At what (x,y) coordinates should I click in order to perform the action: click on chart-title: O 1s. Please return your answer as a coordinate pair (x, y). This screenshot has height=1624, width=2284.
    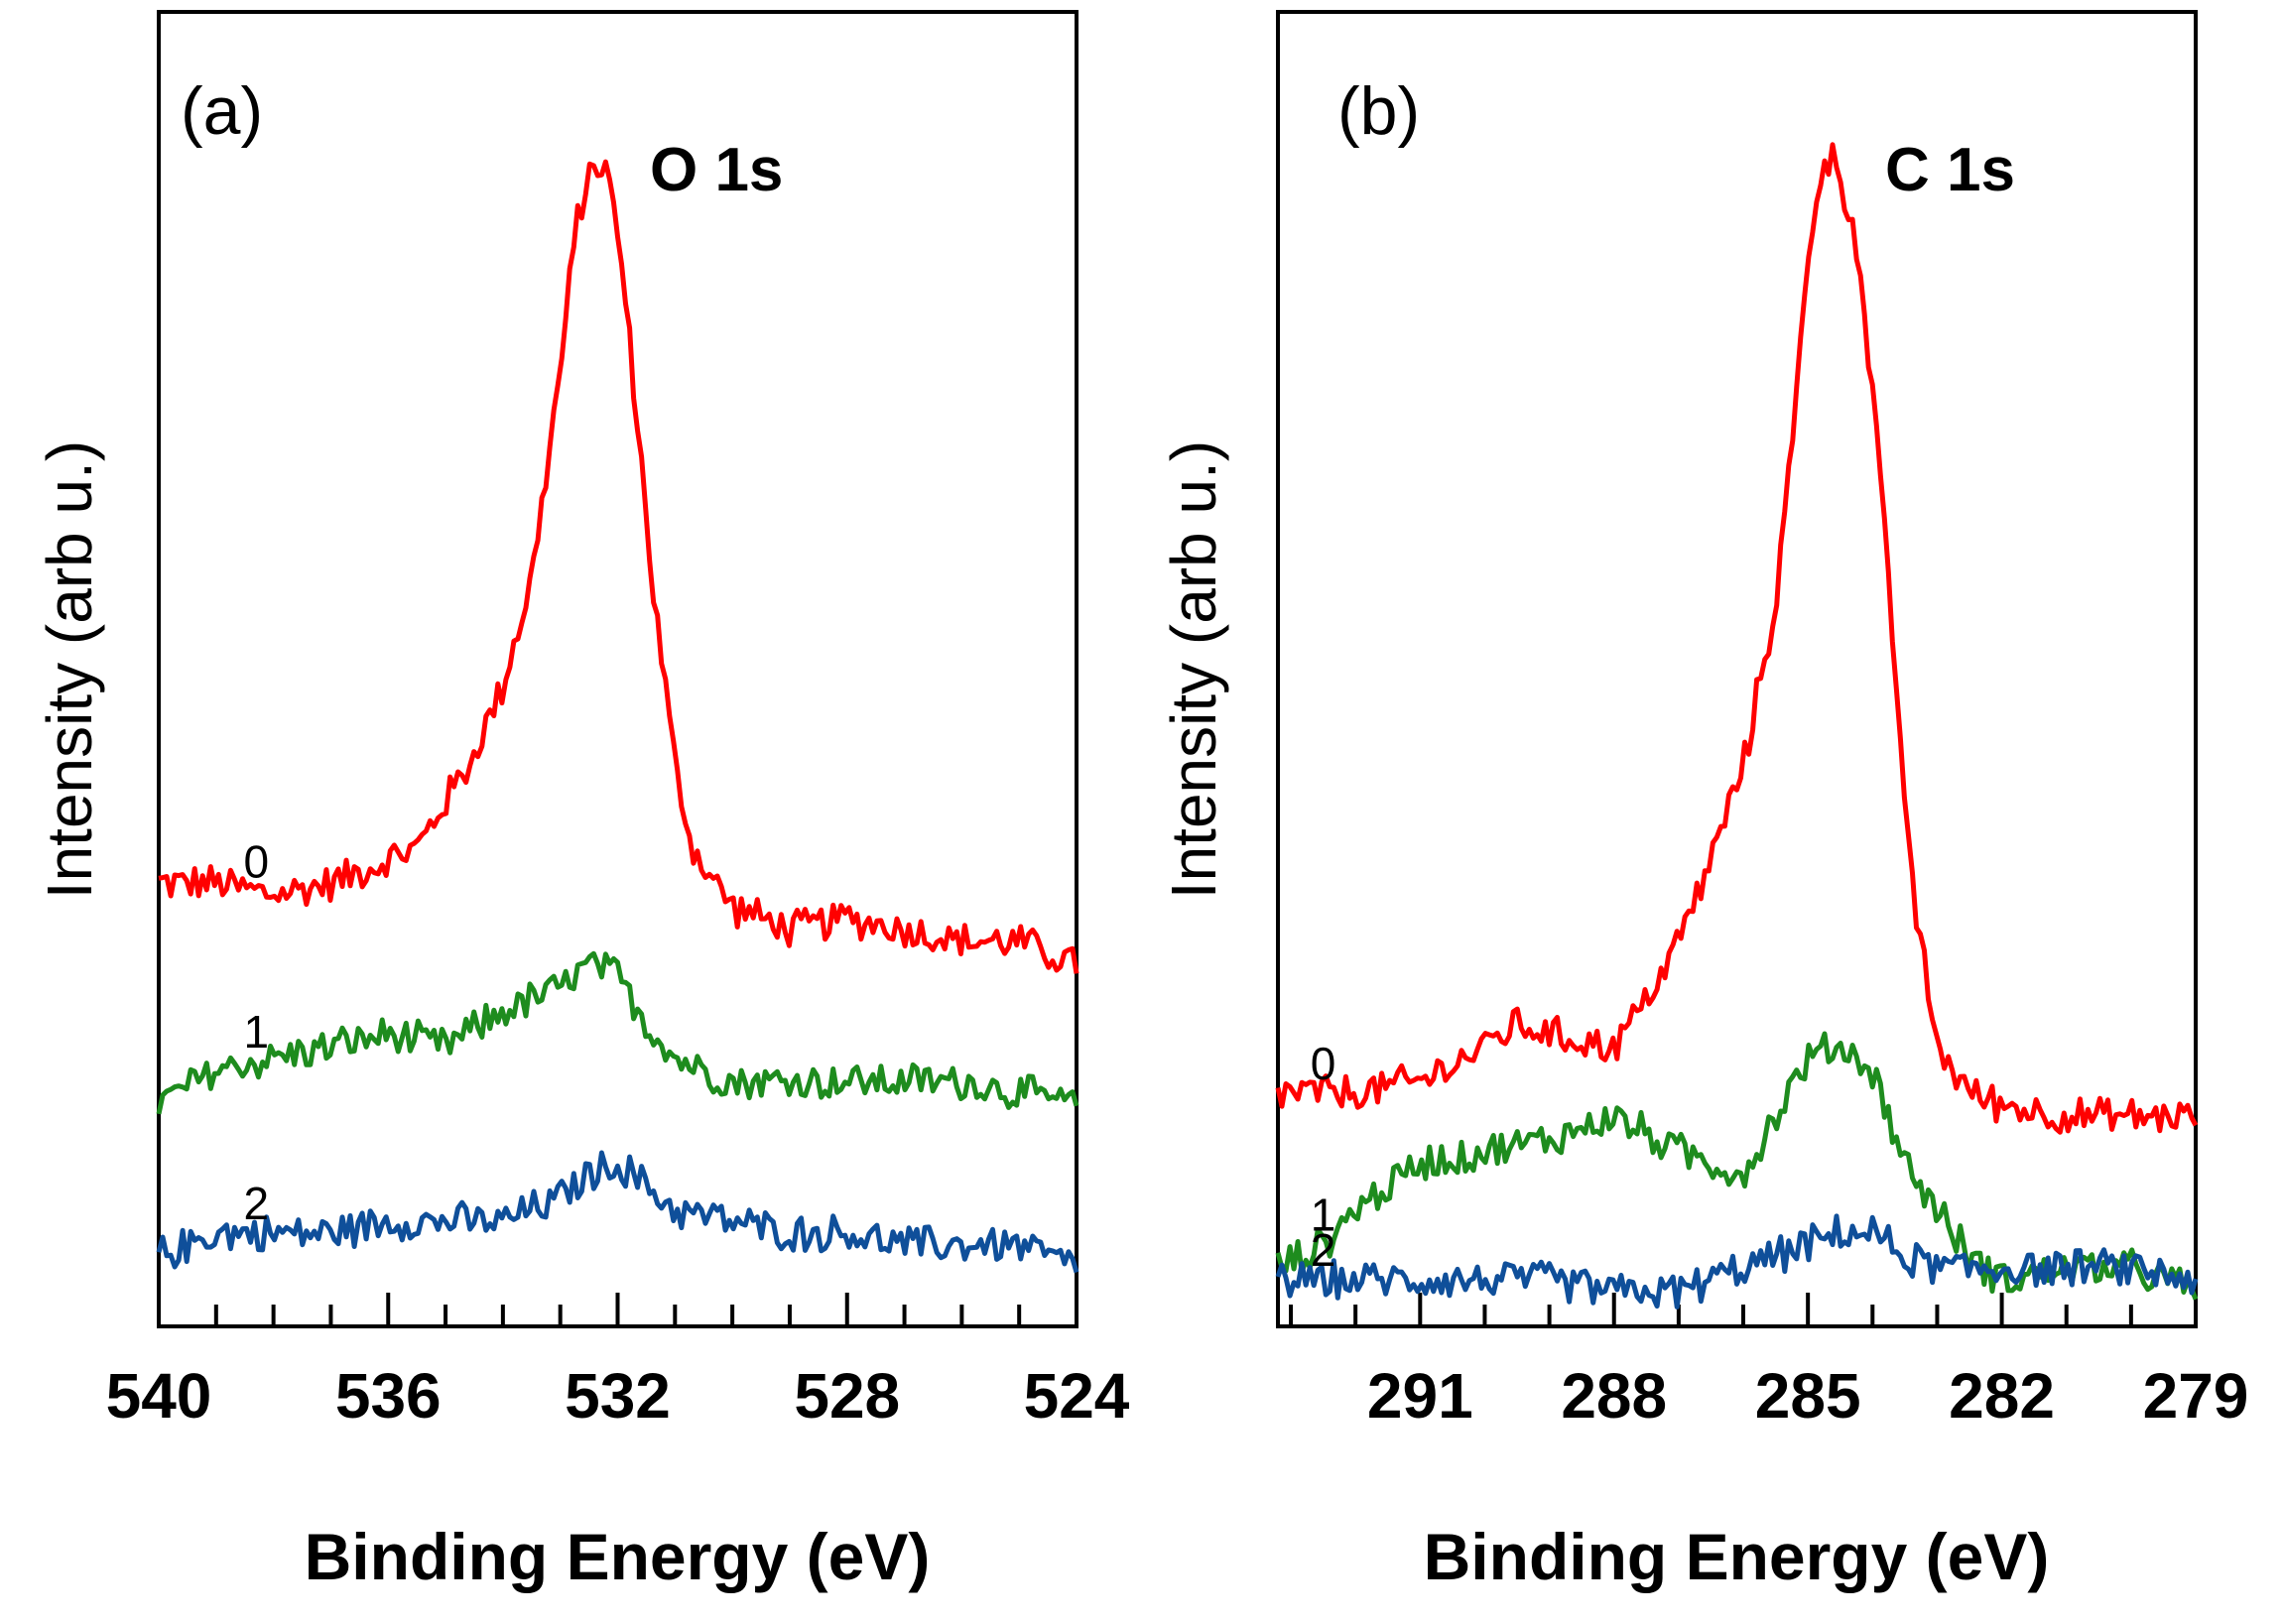
    Looking at the image, I should click on (716, 170).